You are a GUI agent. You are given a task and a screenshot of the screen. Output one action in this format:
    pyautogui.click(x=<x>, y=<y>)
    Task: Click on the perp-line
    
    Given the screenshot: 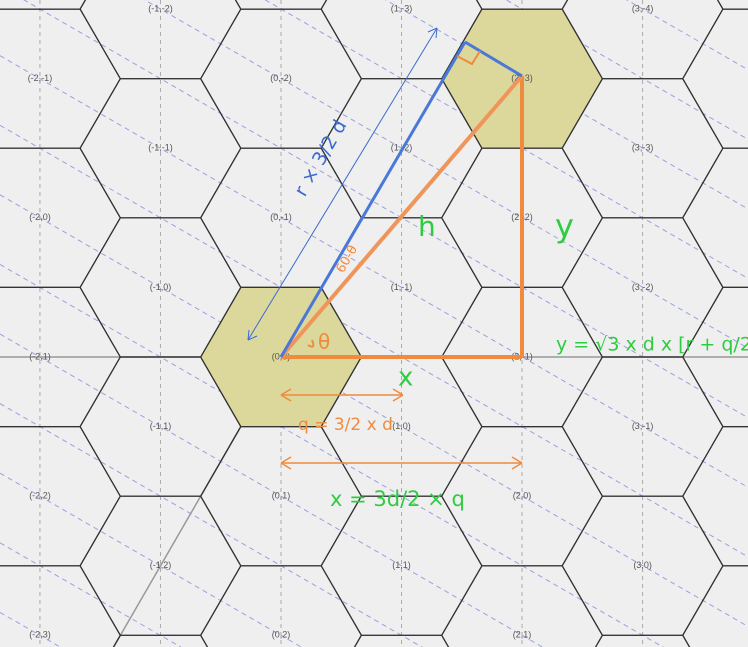 What is the action you would take?
    pyautogui.click(x=493, y=59)
    